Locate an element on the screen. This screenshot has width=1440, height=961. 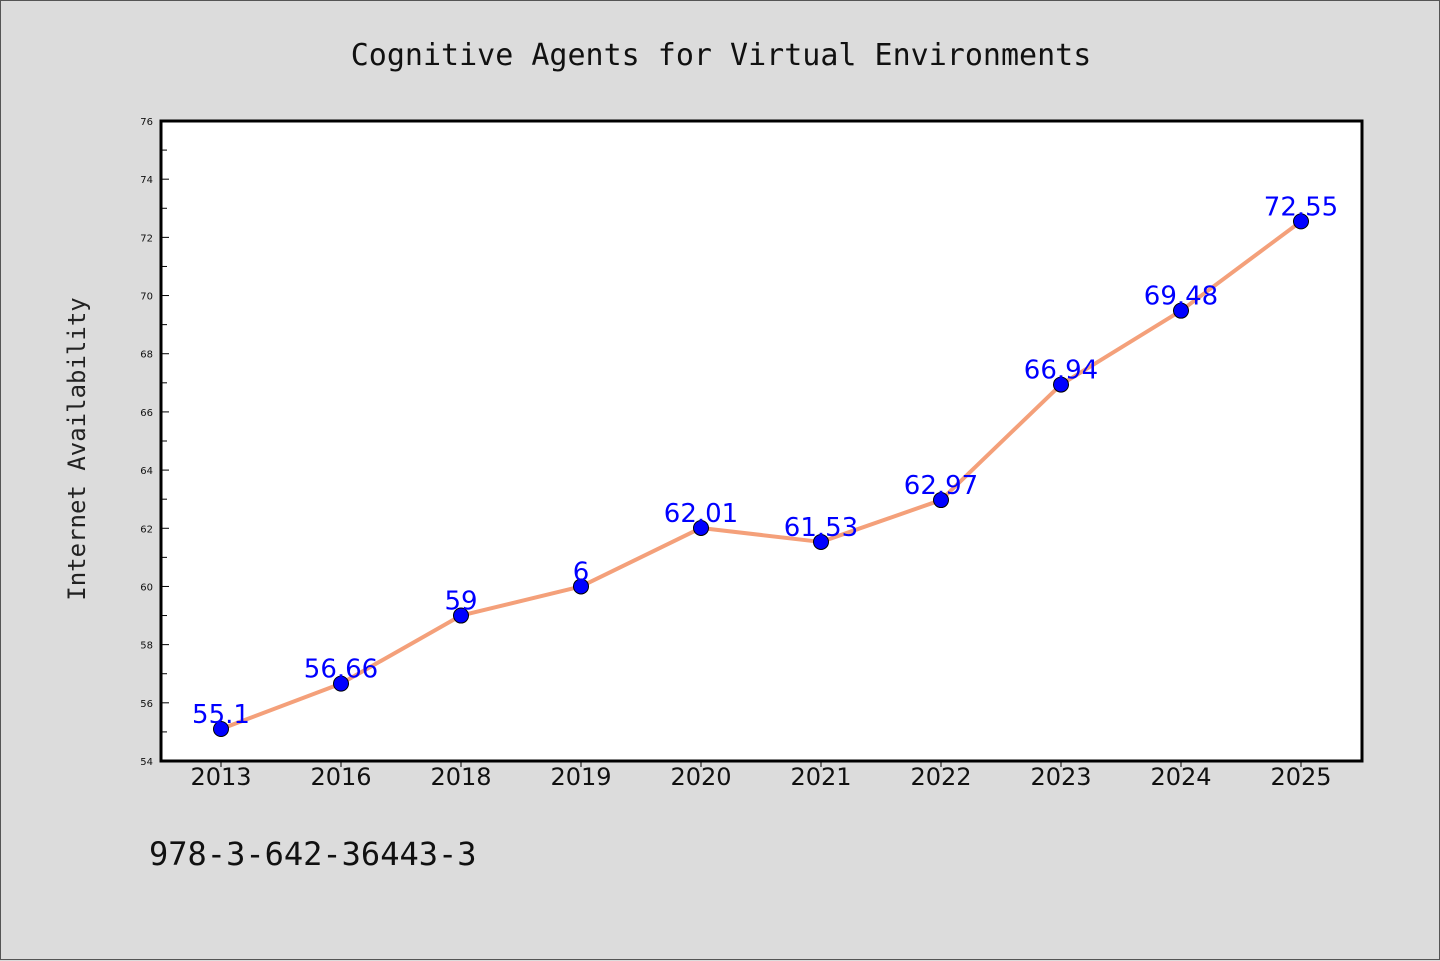
y-tick-label: 70 is located at coordinates (146, 297).